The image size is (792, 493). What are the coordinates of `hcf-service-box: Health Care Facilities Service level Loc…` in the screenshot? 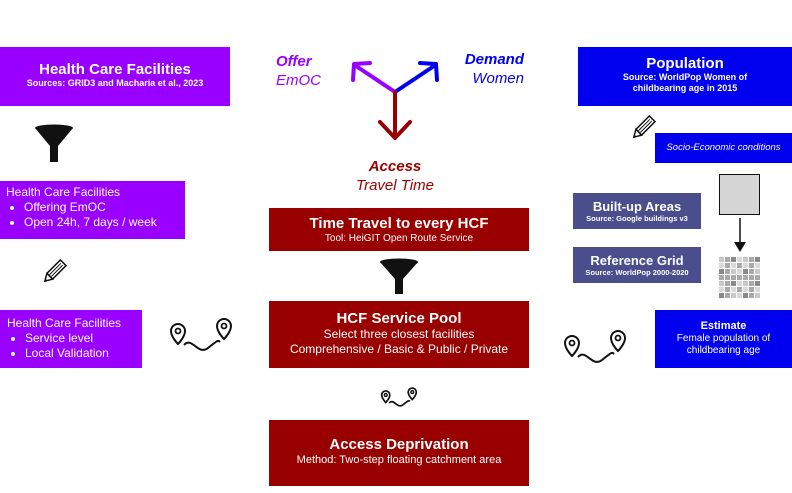 It's located at (71, 339).